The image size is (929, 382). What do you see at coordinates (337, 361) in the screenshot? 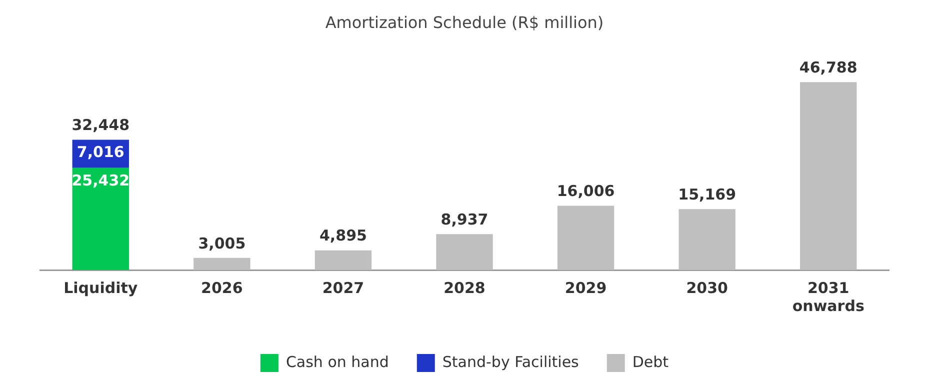
I see `legend-label: Cash on hand` at bounding box center [337, 361].